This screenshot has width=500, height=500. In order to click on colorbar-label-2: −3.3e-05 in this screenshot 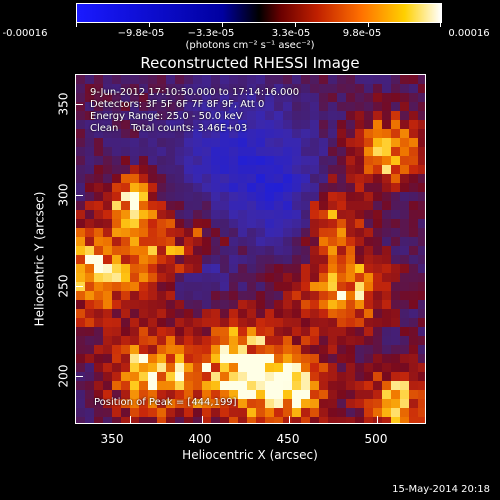, I will do `click(211, 33)`.